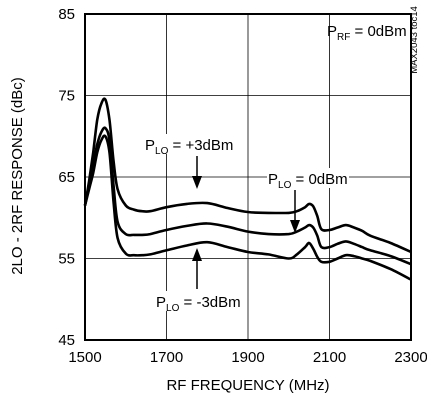 This screenshot has width=427, height=402. I want to click on annotation-plo-plus3-rest: = +3dBm, so click(200, 145).